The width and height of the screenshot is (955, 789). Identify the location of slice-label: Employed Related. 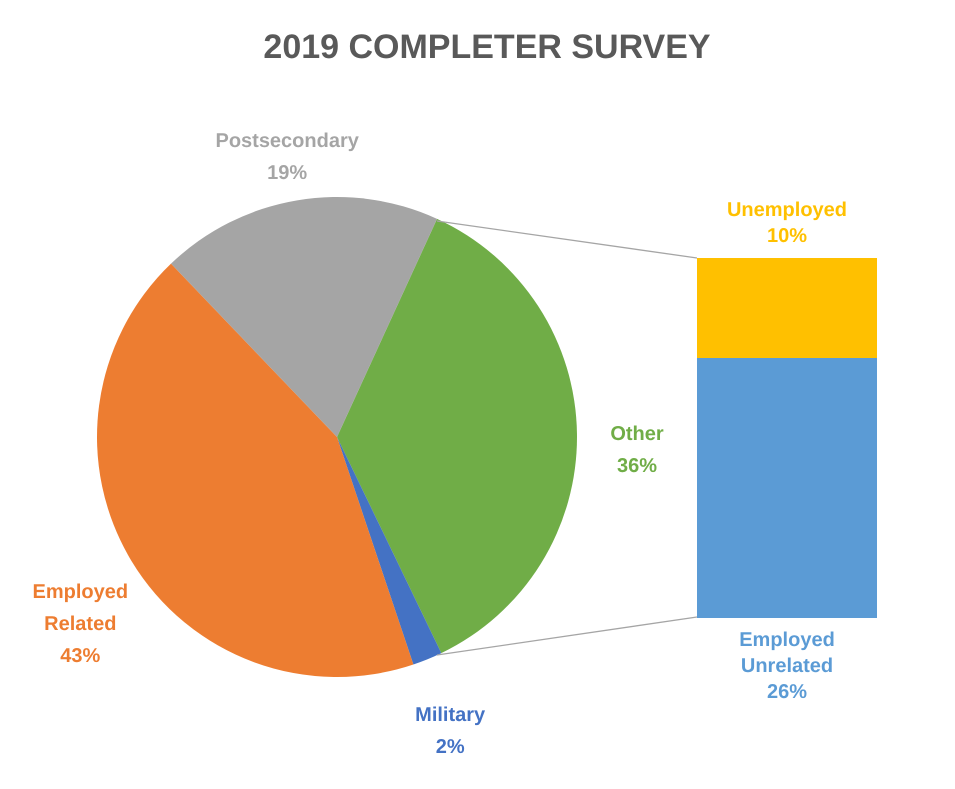
(80, 608).